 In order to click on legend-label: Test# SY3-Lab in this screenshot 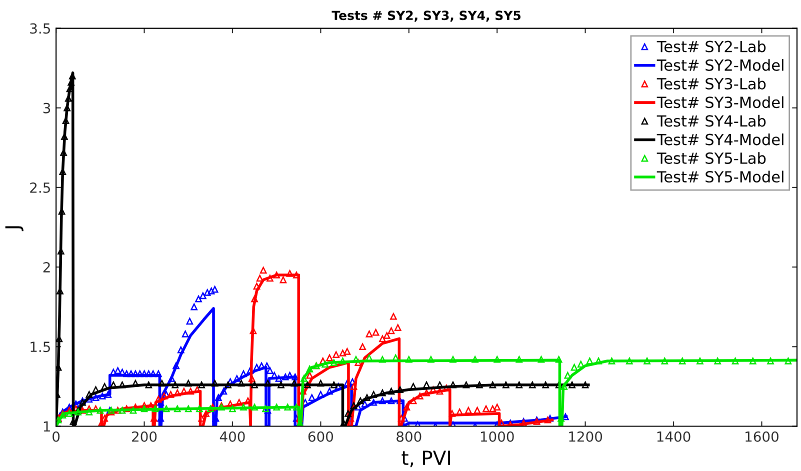, I will do `click(711, 84)`.